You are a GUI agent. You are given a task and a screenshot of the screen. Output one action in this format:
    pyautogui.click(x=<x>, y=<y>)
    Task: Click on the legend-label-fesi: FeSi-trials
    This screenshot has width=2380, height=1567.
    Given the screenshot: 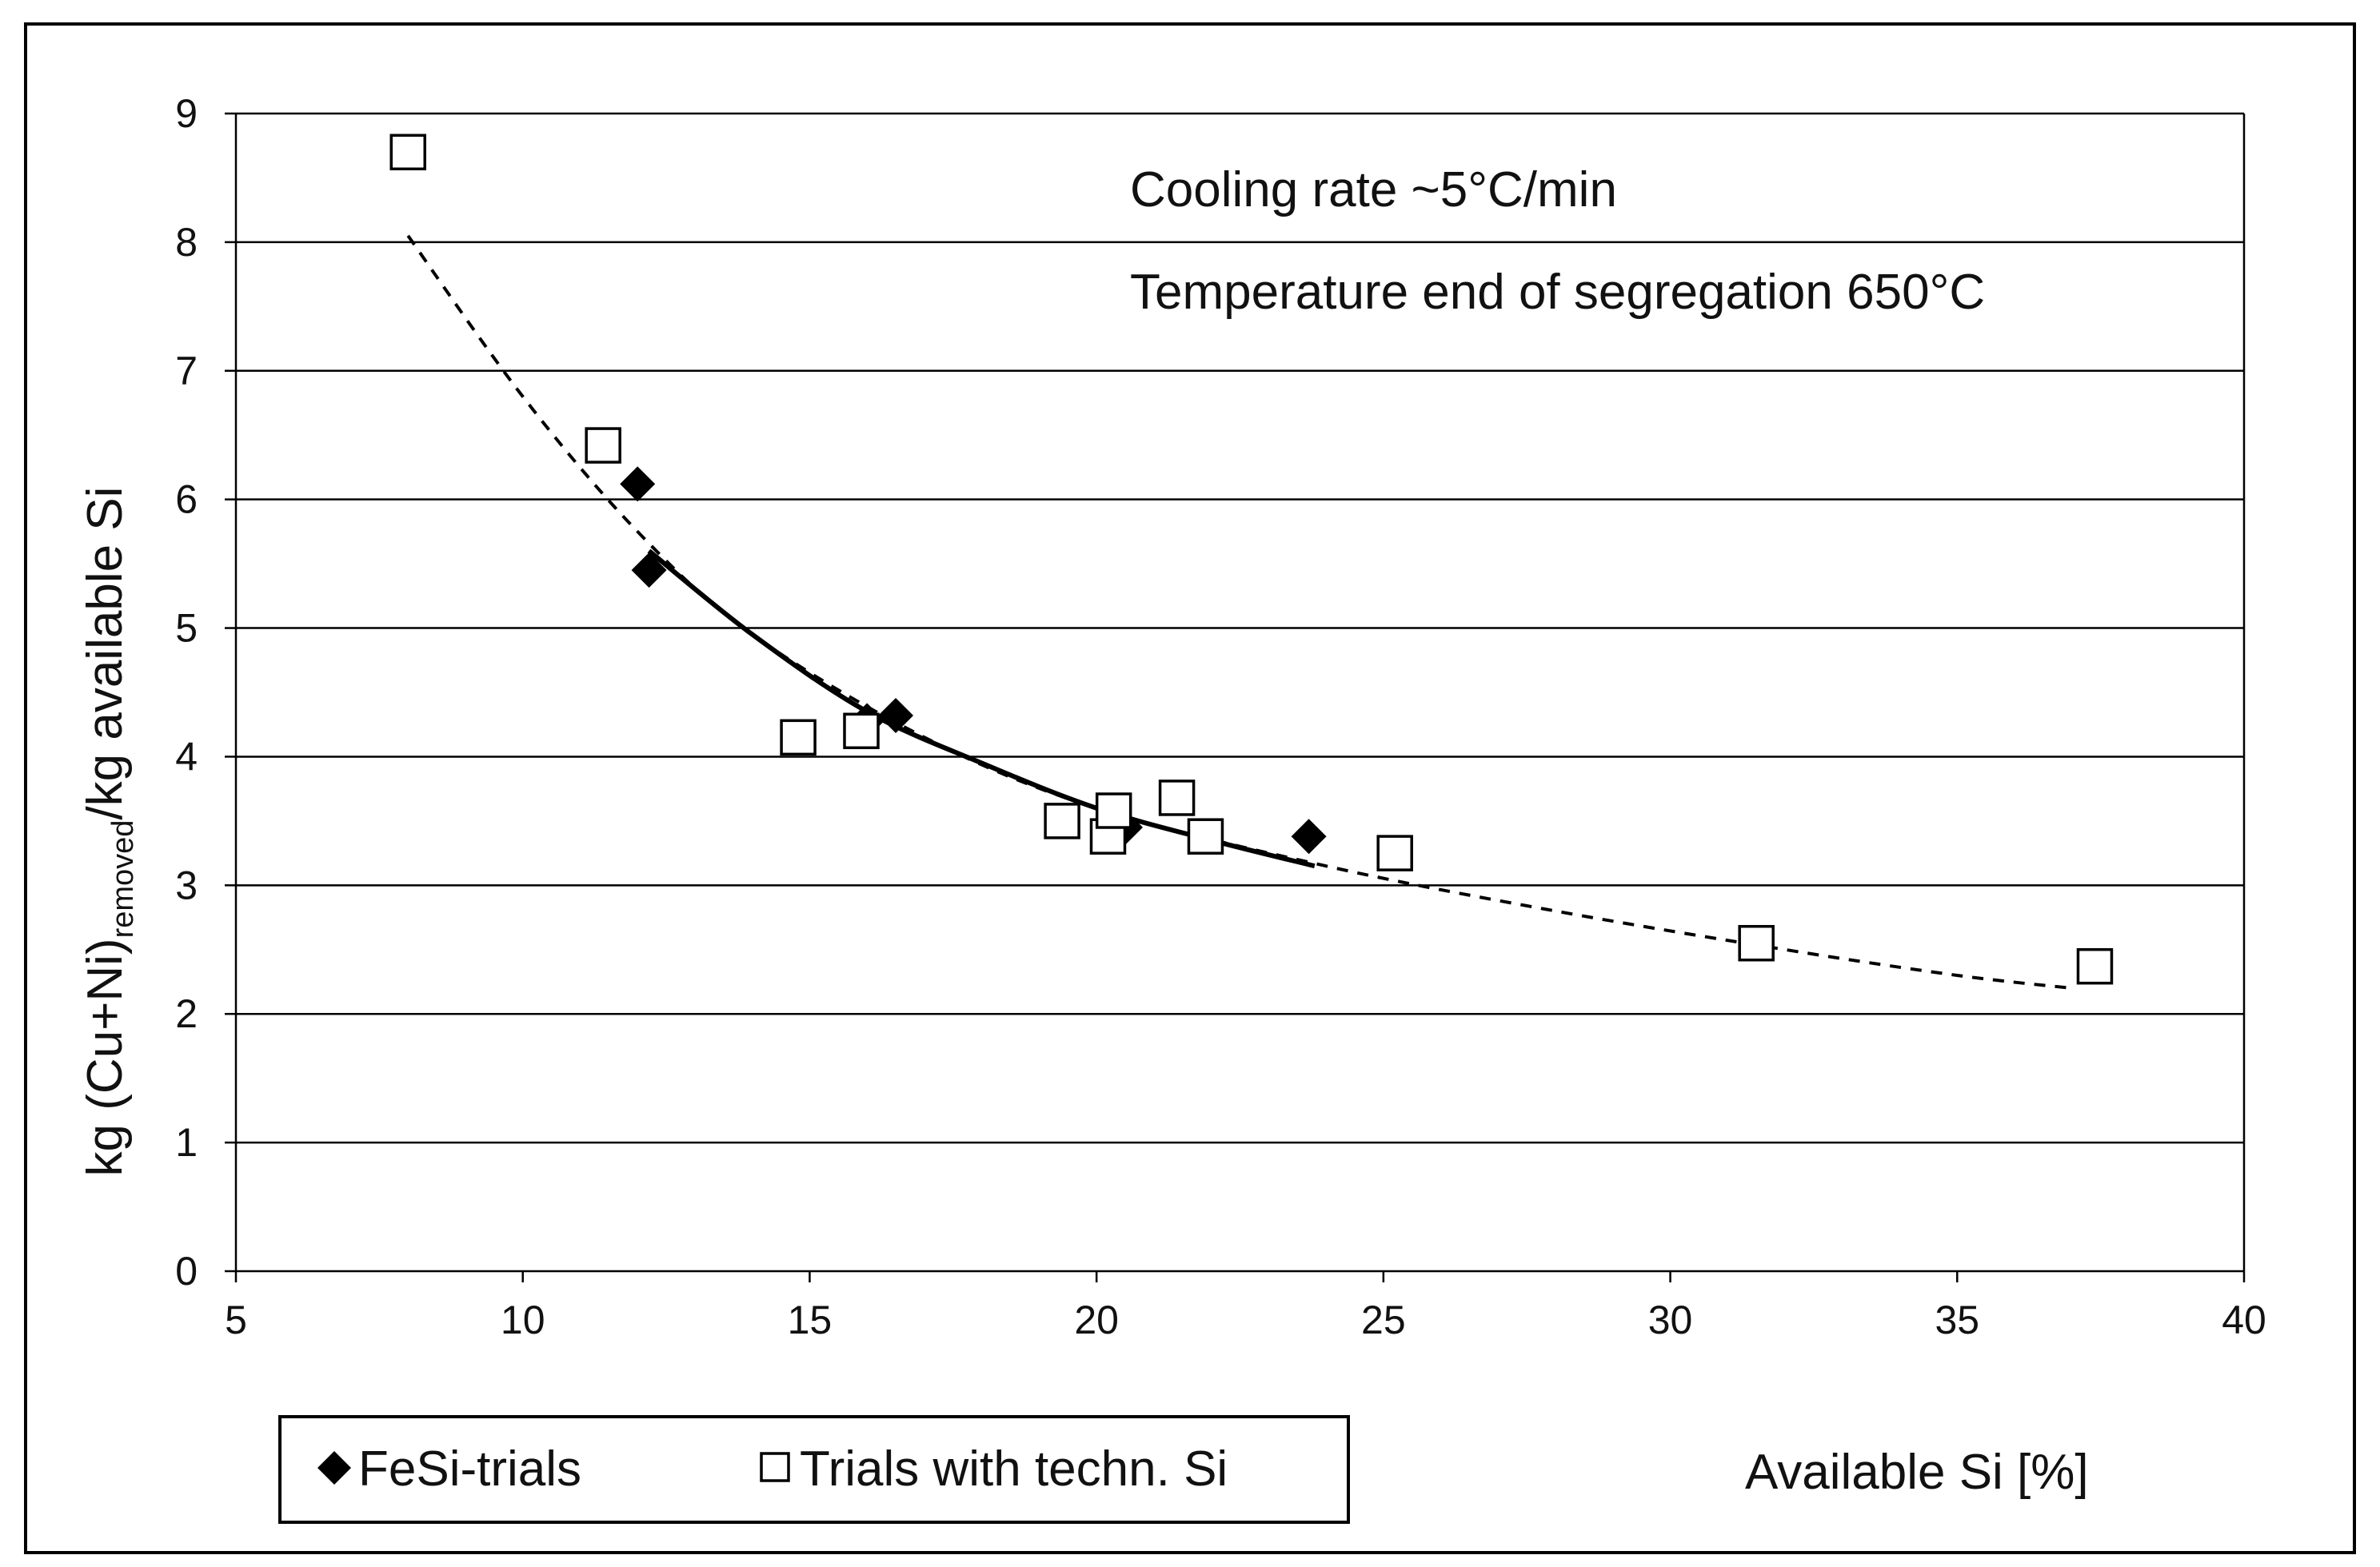 What is the action you would take?
    pyautogui.click(x=469, y=1469)
    